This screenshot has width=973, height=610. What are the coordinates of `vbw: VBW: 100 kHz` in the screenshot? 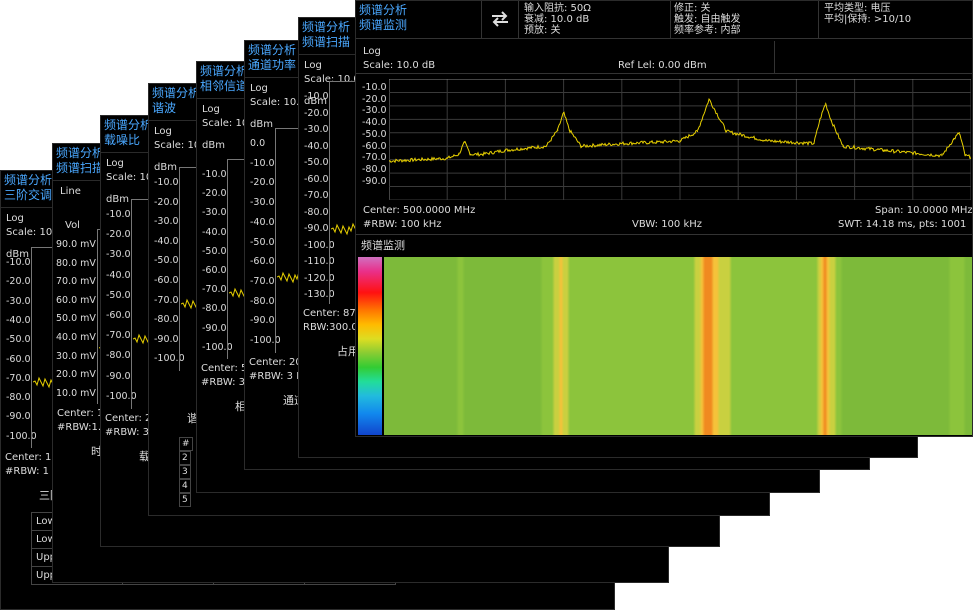 It's located at (667, 224).